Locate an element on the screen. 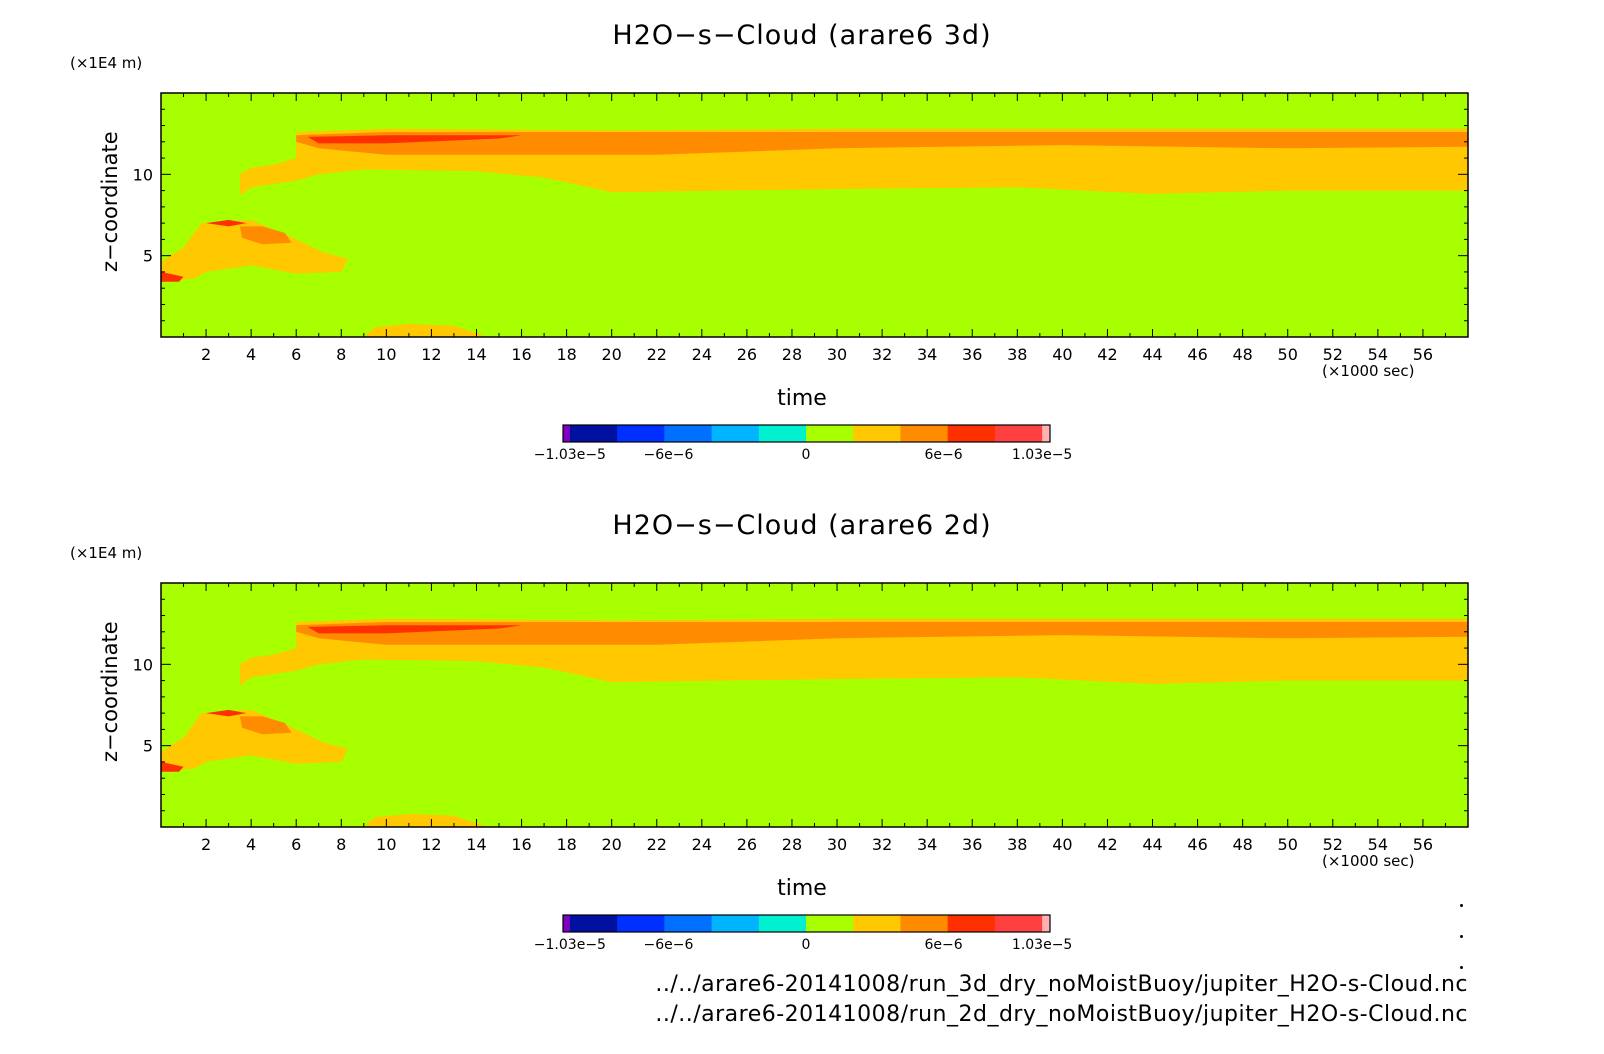 The height and width of the screenshot is (1054, 1604). x-tick-label: 46 is located at coordinates (1197, 354).